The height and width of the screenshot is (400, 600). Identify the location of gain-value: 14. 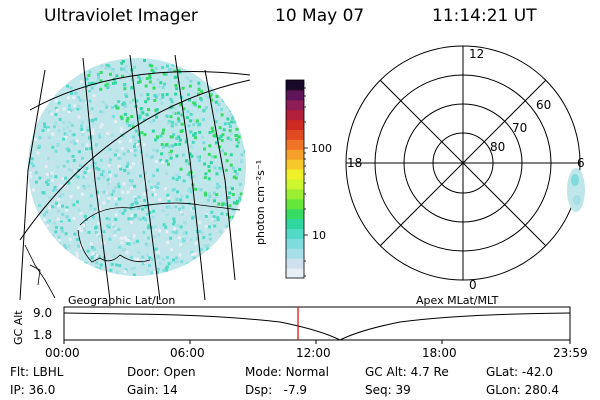
(170, 390).